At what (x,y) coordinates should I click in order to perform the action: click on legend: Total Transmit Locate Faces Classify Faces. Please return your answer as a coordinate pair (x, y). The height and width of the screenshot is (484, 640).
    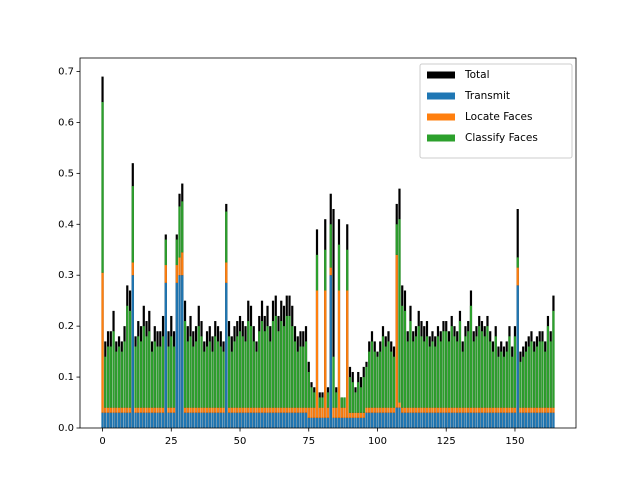
    Looking at the image, I should click on (496, 111).